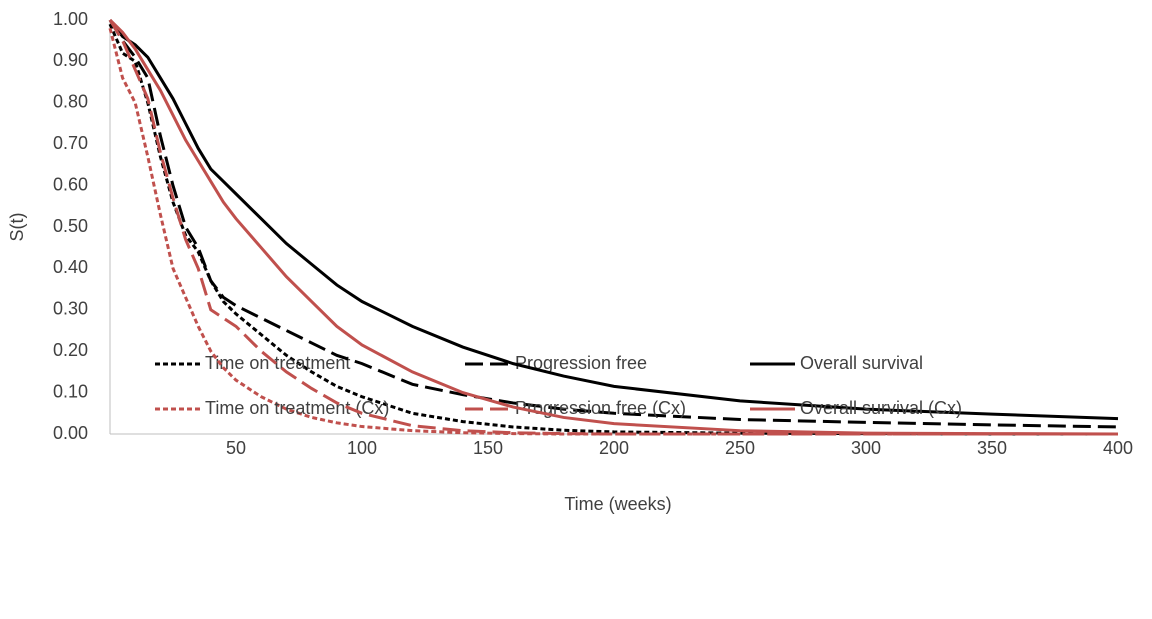  Describe the element at coordinates (600, 408) in the screenshot. I see `legend-label: Progression free (Cx)` at that location.